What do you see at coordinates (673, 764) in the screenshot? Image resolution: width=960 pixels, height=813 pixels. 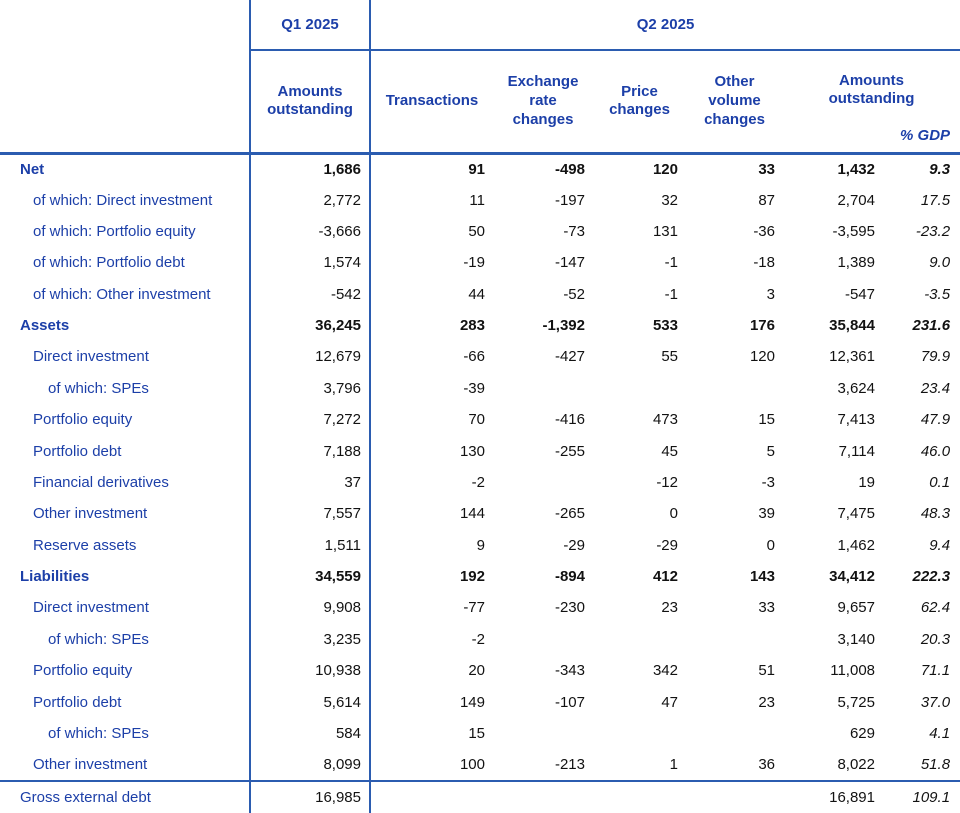 I see `cell-price-changes: 1` at bounding box center [673, 764].